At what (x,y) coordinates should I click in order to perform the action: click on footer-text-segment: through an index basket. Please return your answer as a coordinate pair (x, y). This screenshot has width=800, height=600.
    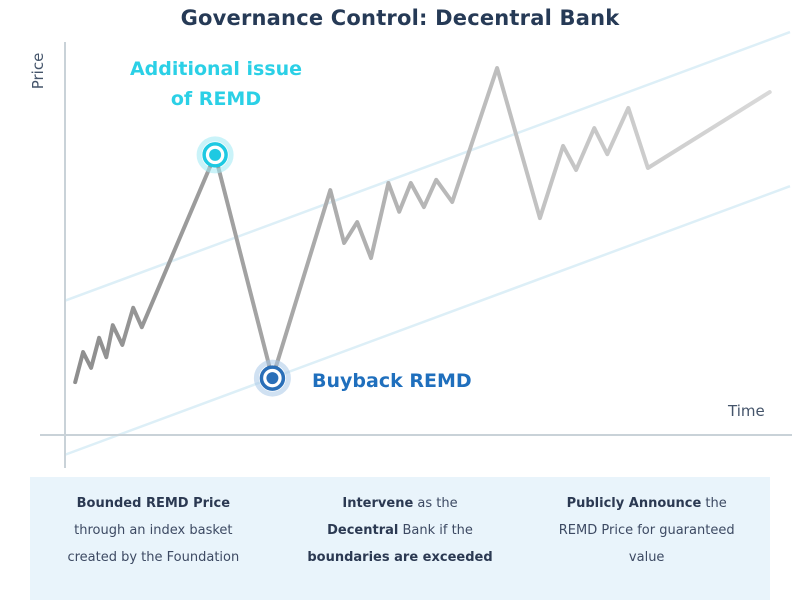
    Looking at the image, I should click on (153, 530).